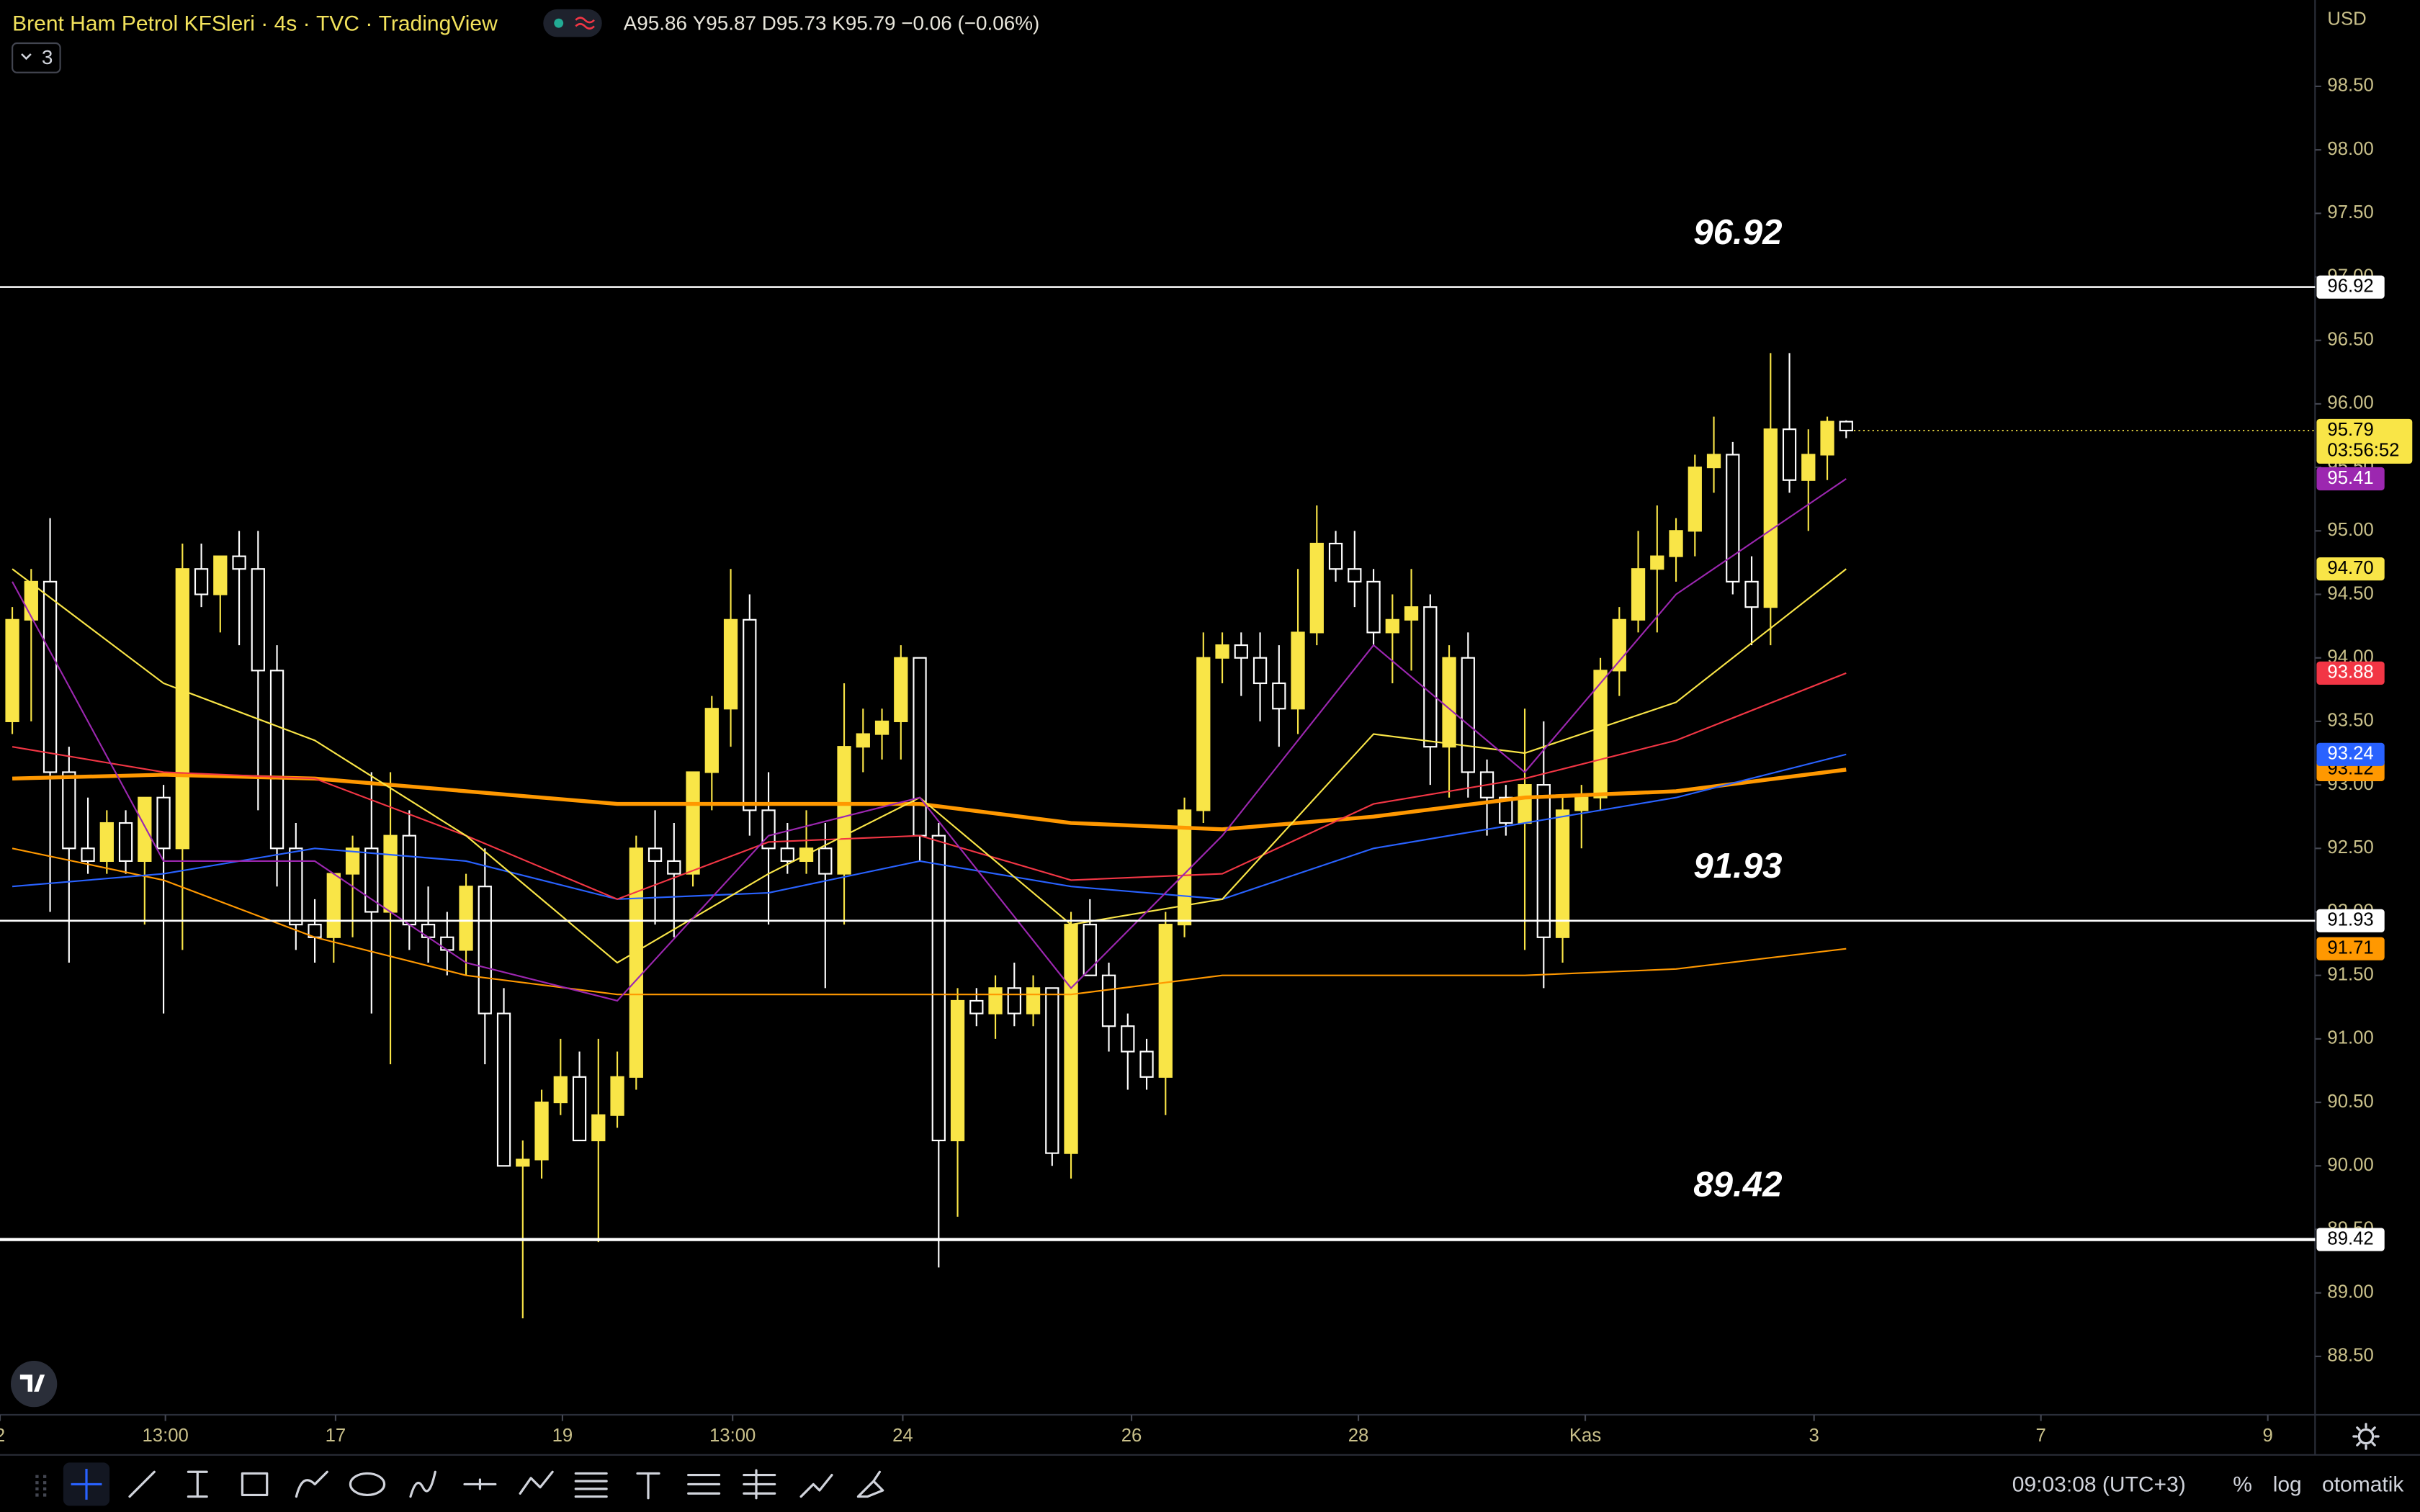  What do you see at coordinates (2350, 974) in the screenshot?
I see `y-tick-label: 91.50` at bounding box center [2350, 974].